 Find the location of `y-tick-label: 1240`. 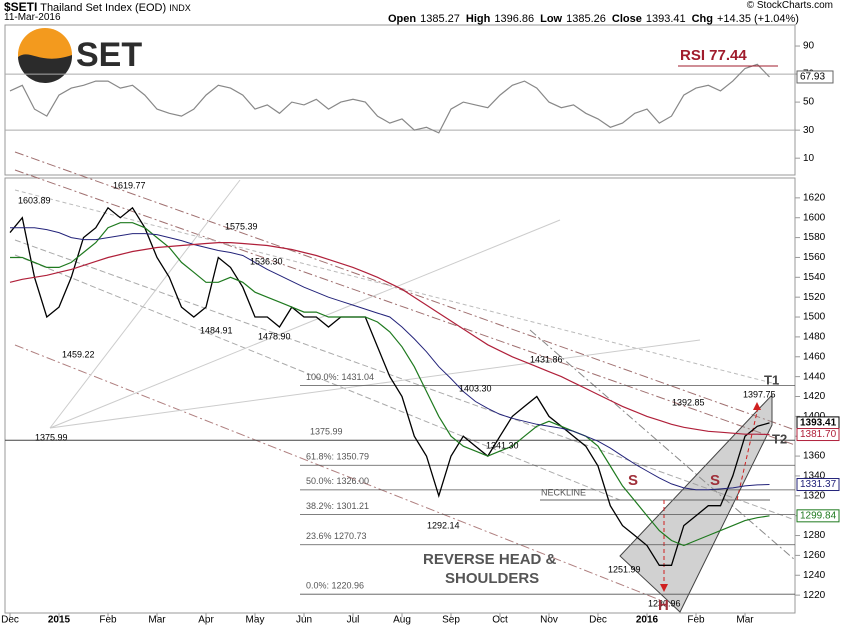

y-tick-label: 1240 is located at coordinates (814, 575).